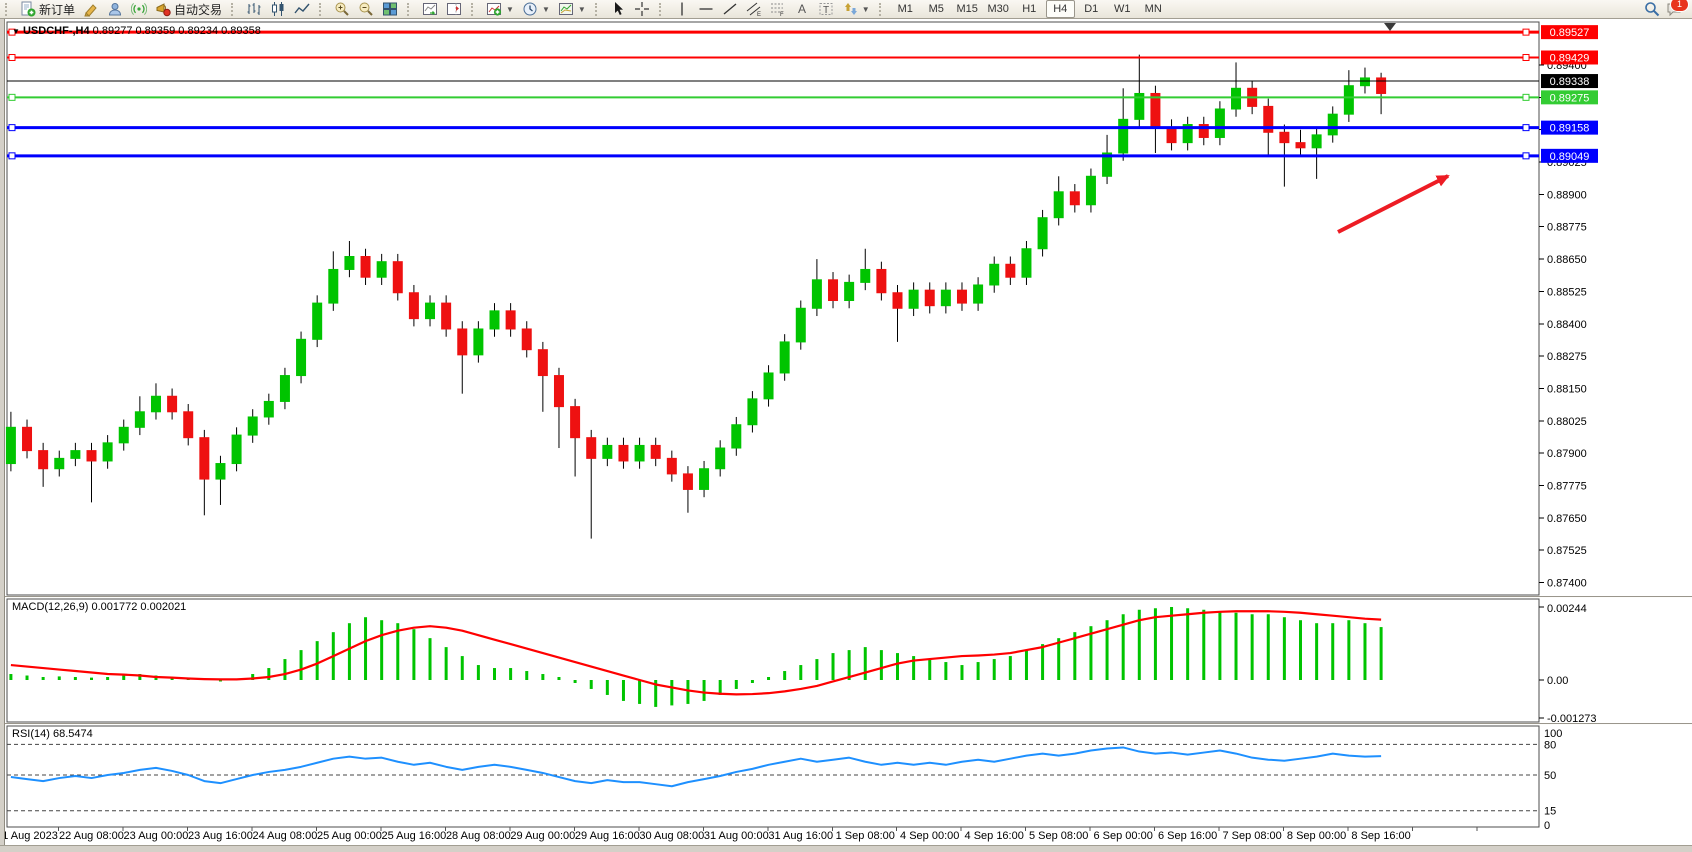 Image resolution: width=1692 pixels, height=852 pixels. Describe the element at coordinates (47, 9) in the screenshot. I see `new-order-button: 新订单` at that location.